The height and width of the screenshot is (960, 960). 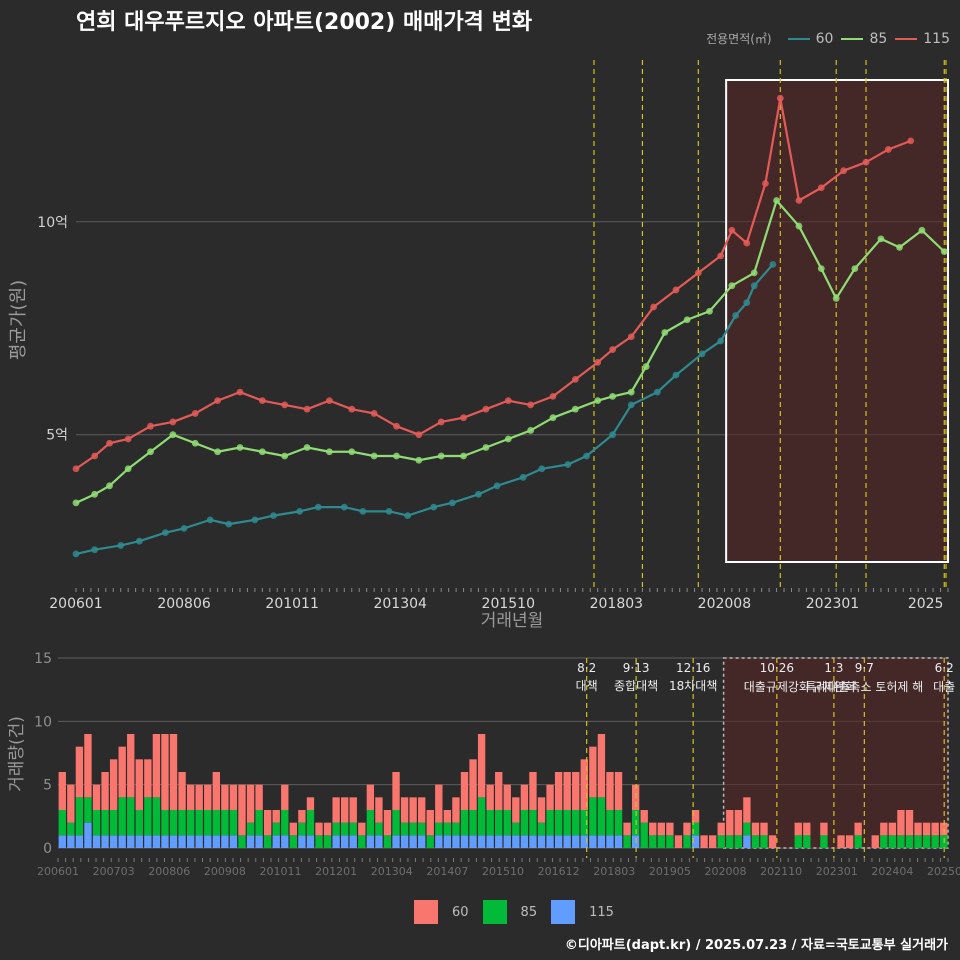 I want to click on x-tick-label: 202404, so click(x=892, y=871).